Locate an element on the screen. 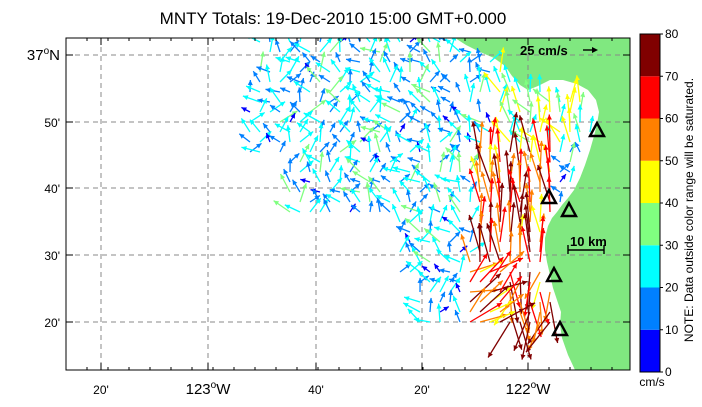  reference-vector-label: 25 cm/s is located at coordinates (544, 50).